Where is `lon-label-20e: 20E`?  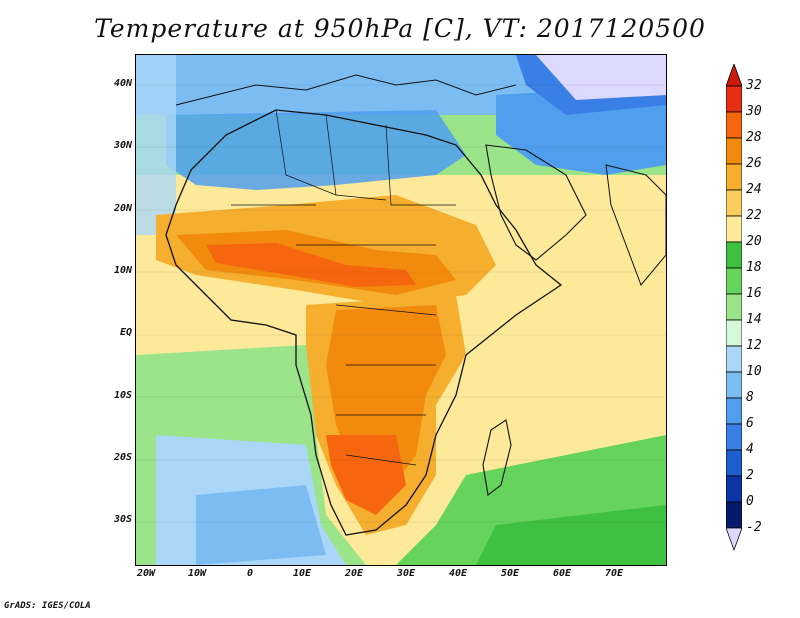 lon-label-20e: 20E is located at coordinates (354, 573).